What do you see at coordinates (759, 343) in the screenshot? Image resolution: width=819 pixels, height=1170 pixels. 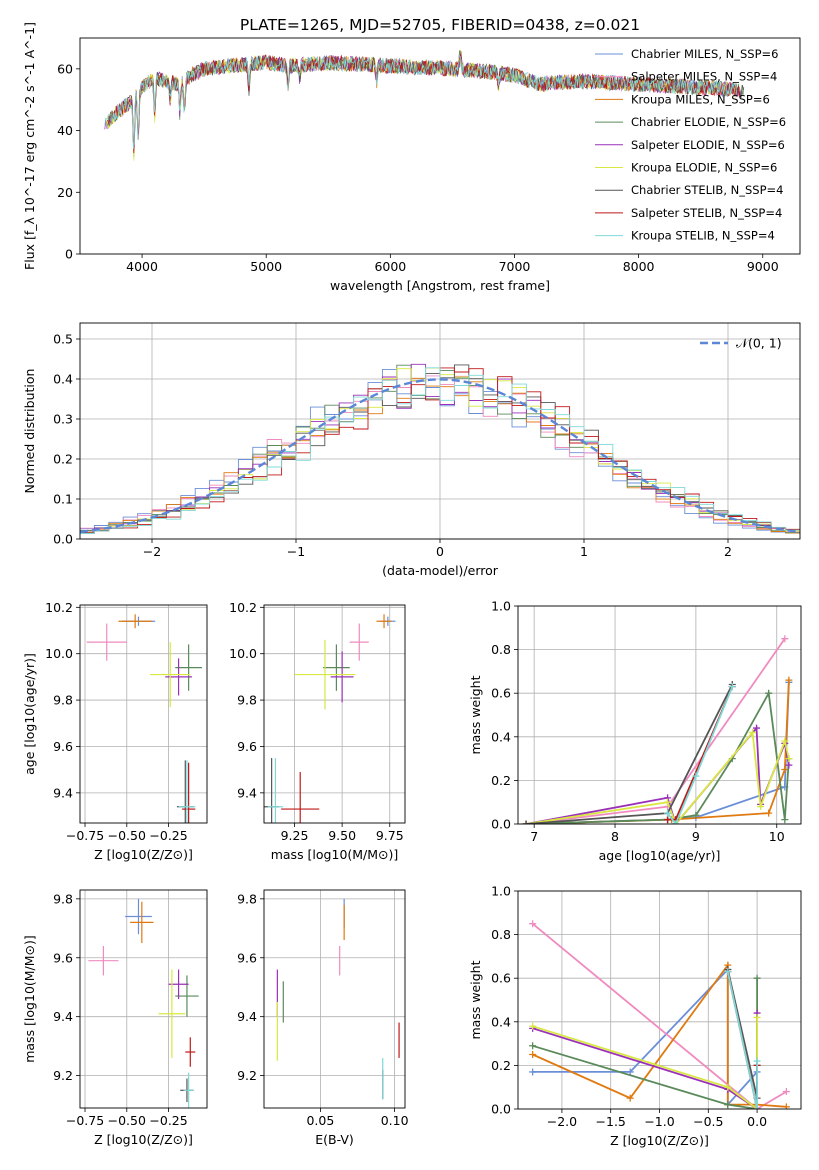 I see `legend-label: 𝒩(0, 1)` at bounding box center [759, 343].